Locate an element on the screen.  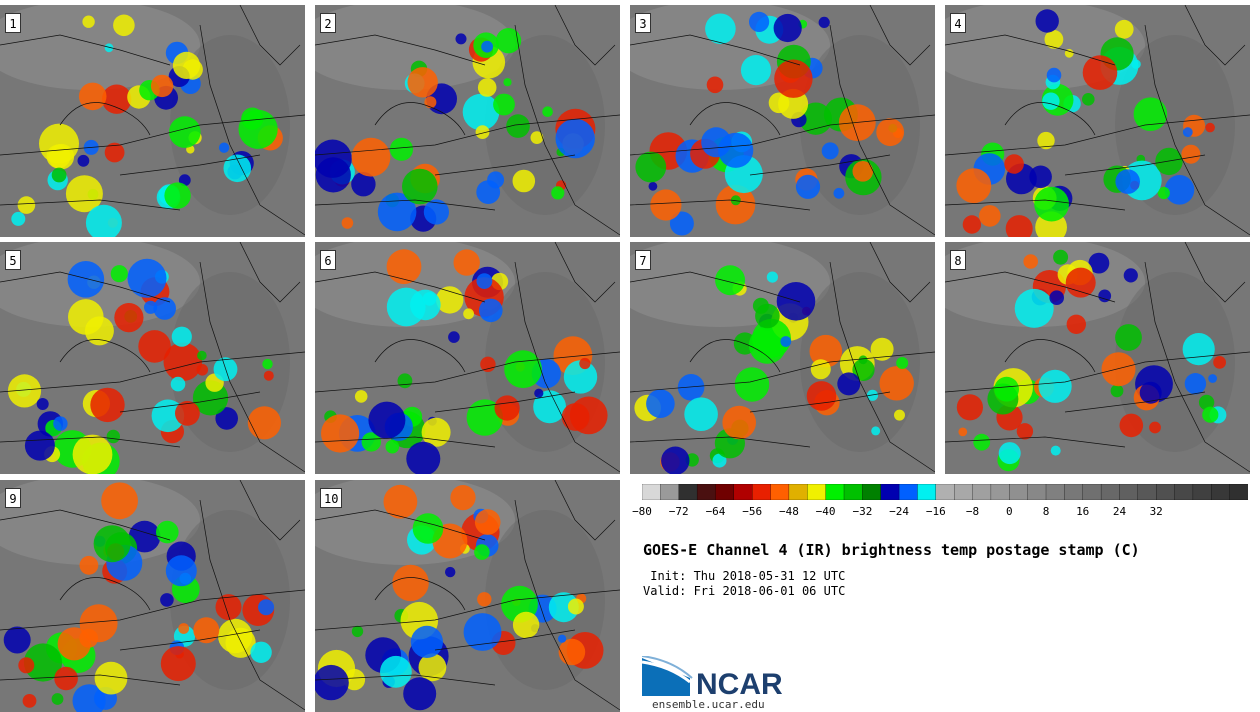
ncar-logo: NCAR is located at coordinates (712, 678).